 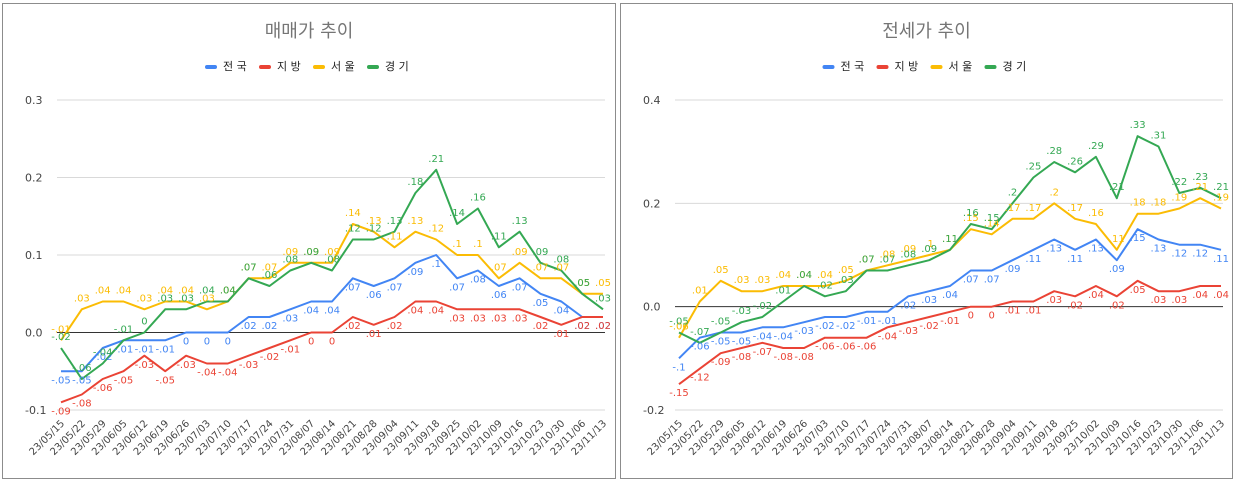 What do you see at coordinates (343, 66) in the screenshot?
I see `legend-label: 서 울` at bounding box center [343, 66].